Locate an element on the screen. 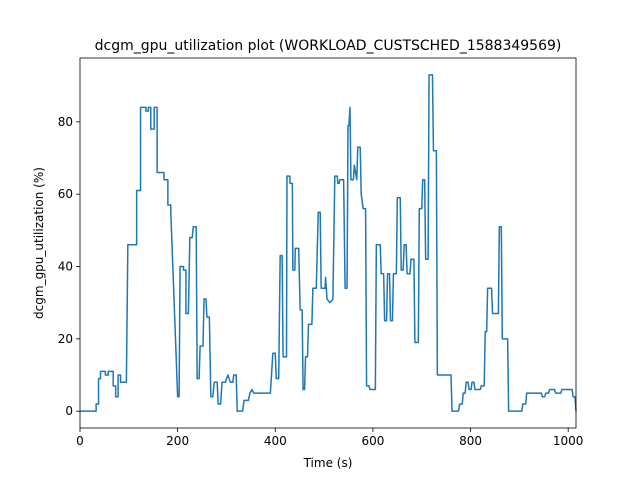  x-tick-label: 1000 is located at coordinates (568, 441).